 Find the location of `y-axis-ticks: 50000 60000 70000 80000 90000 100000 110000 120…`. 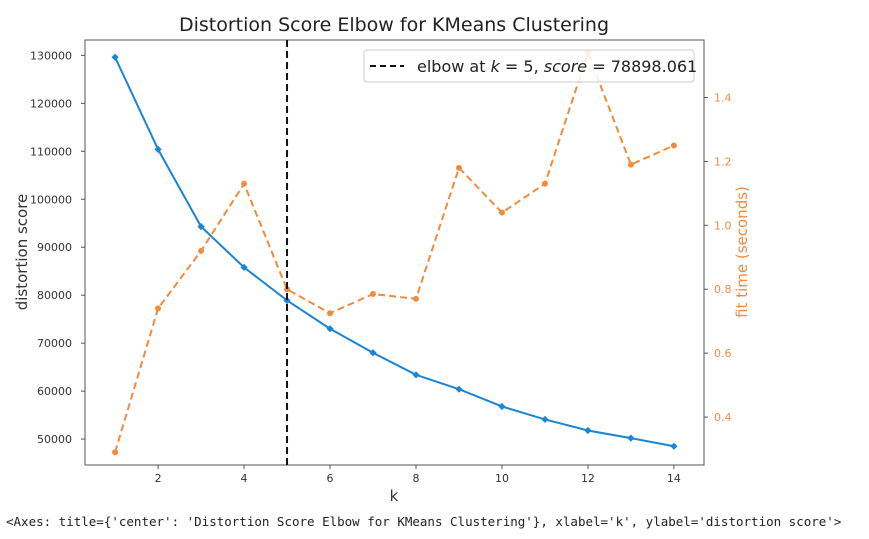

y-axis-ticks: 50000 60000 70000 80000 90000 100000 110000 120… is located at coordinates (57, 247).